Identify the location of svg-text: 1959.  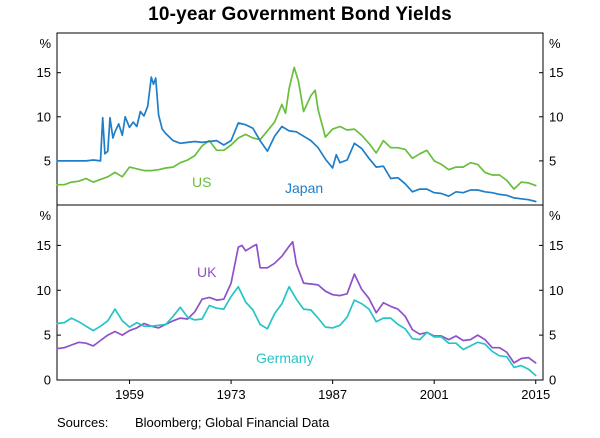
(129, 394).